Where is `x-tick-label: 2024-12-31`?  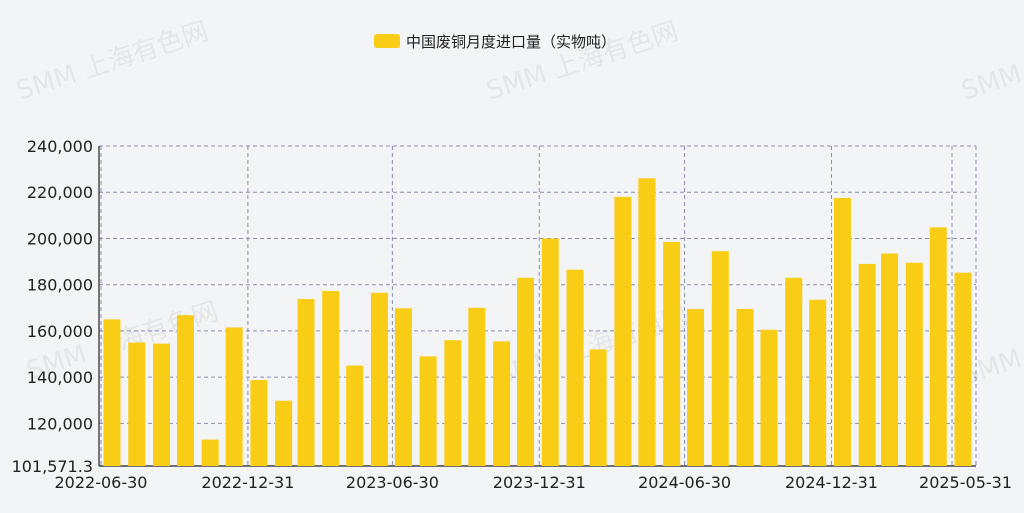 x-tick-label: 2024-12-31 is located at coordinates (831, 482).